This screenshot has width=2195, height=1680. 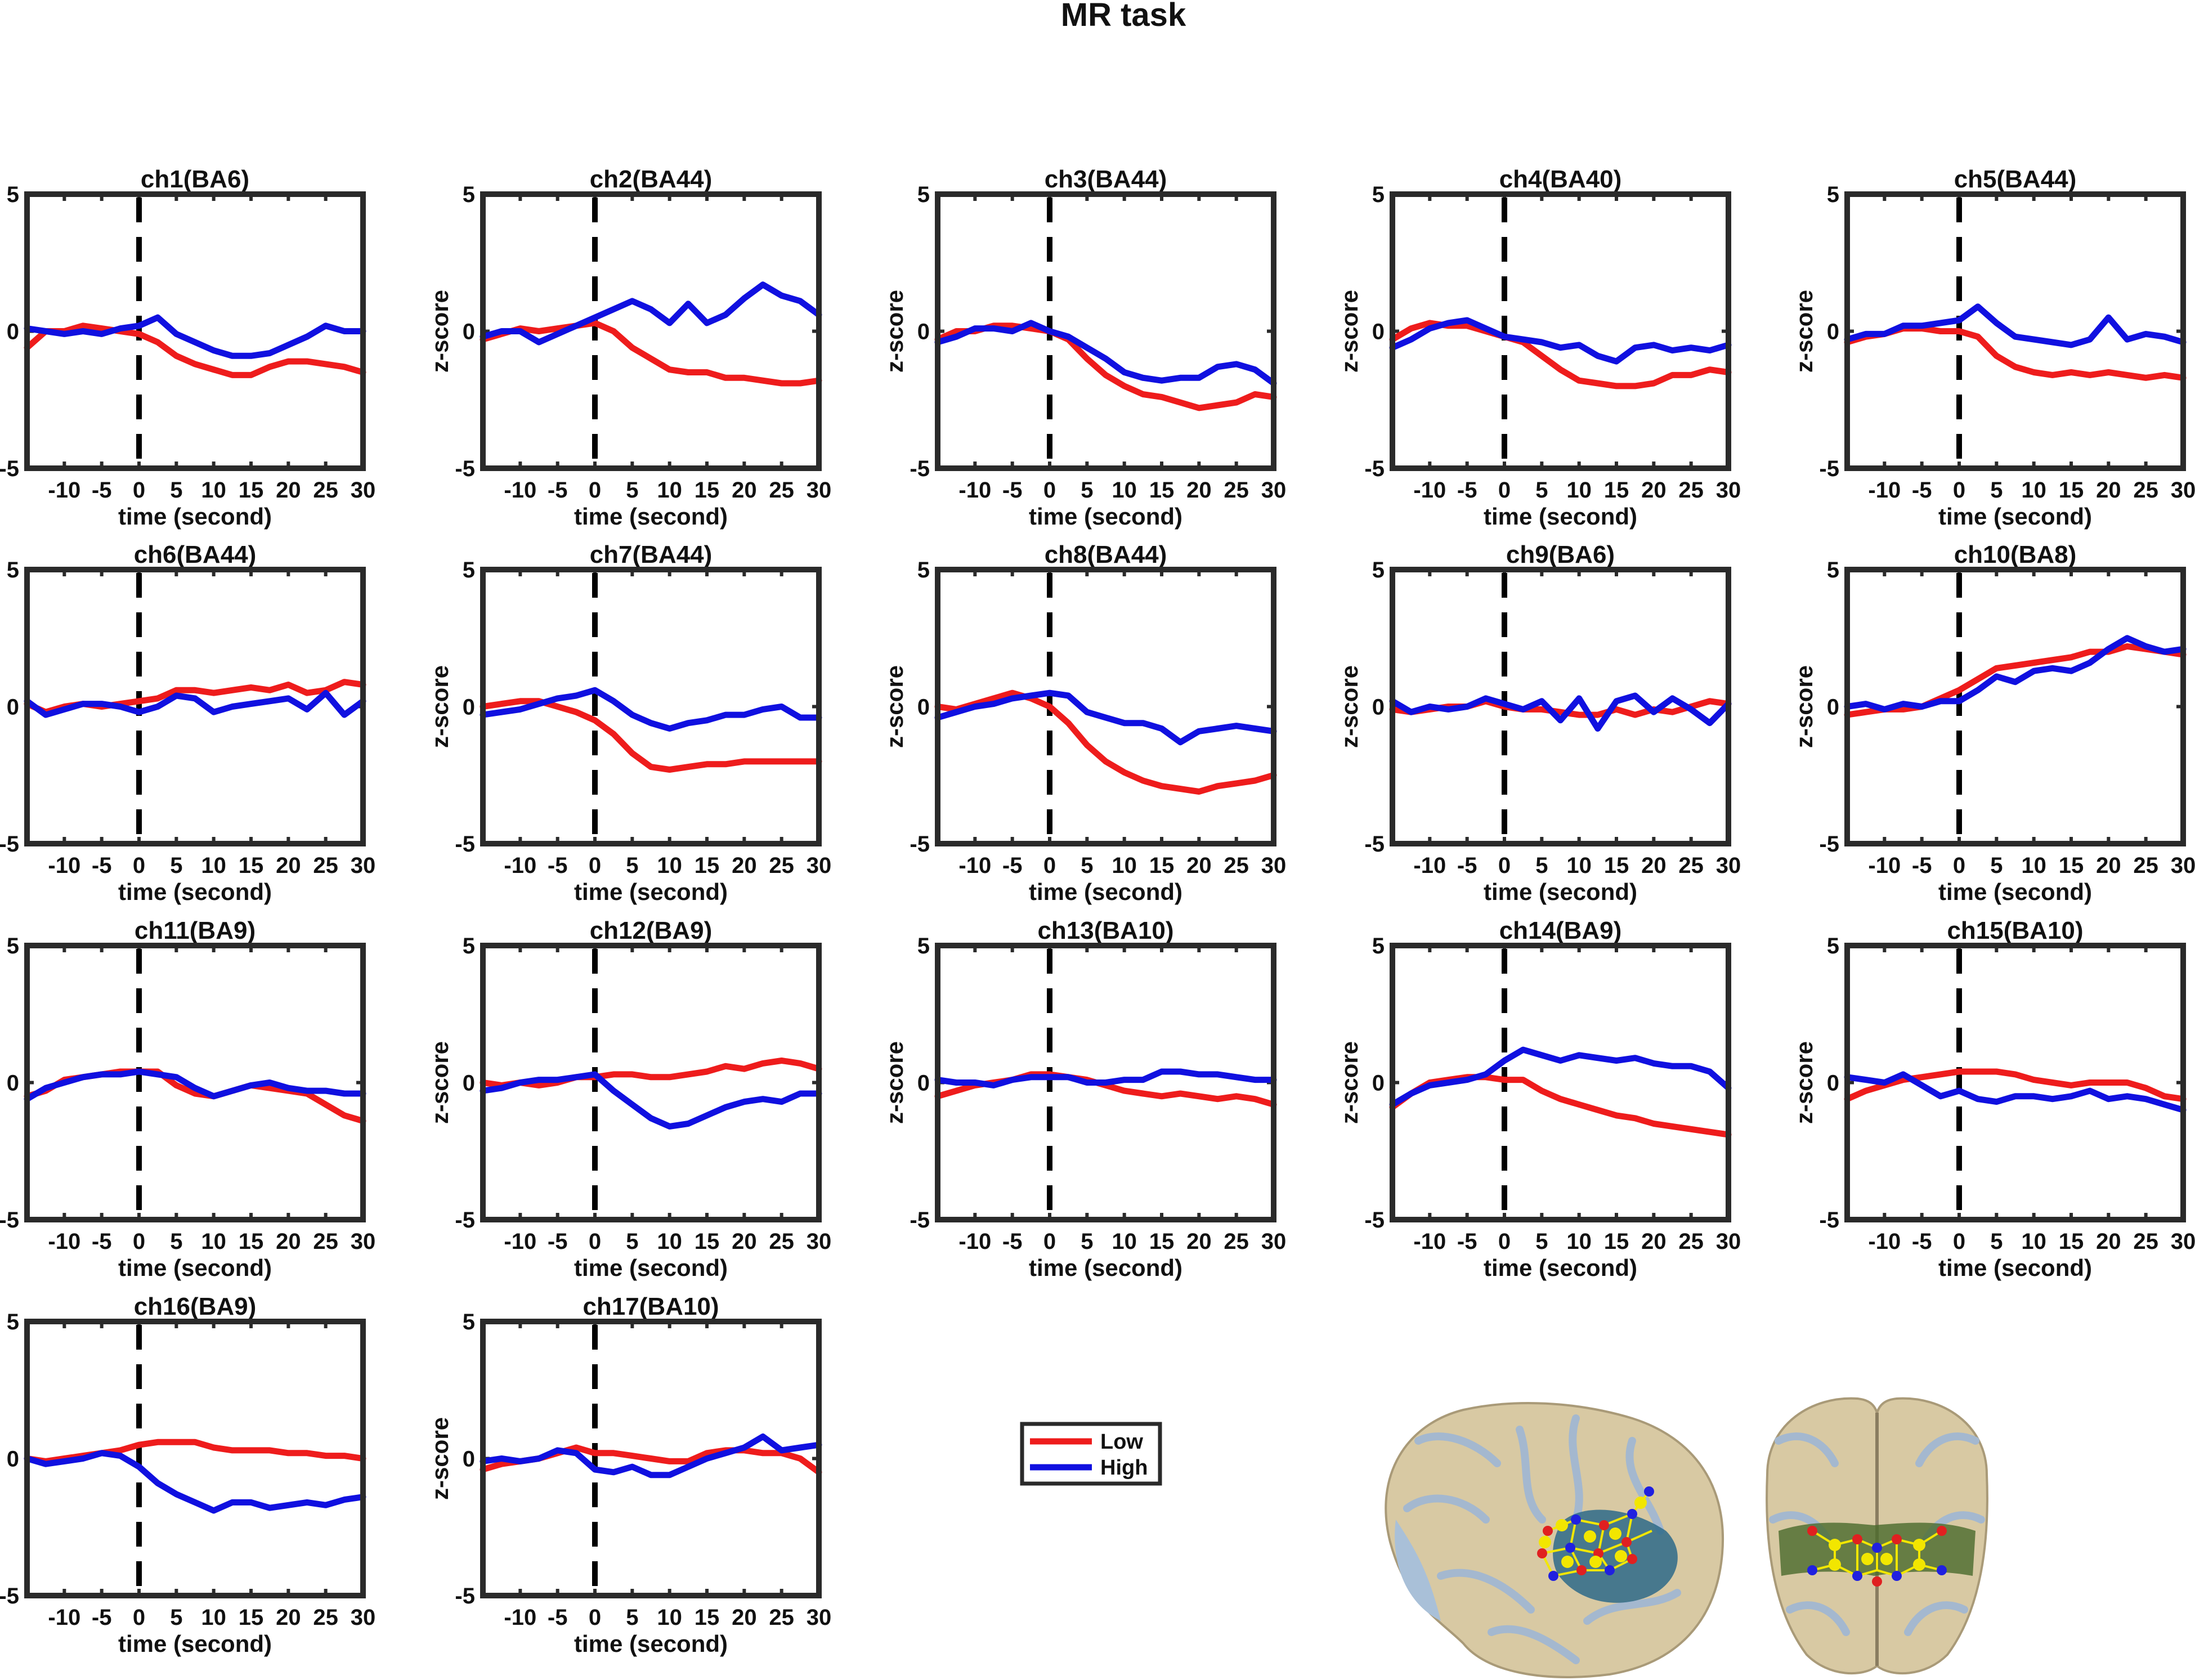 What do you see at coordinates (1105, 1078) in the screenshot?
I see `series-line-high` at bounding box center [1105, 1078].